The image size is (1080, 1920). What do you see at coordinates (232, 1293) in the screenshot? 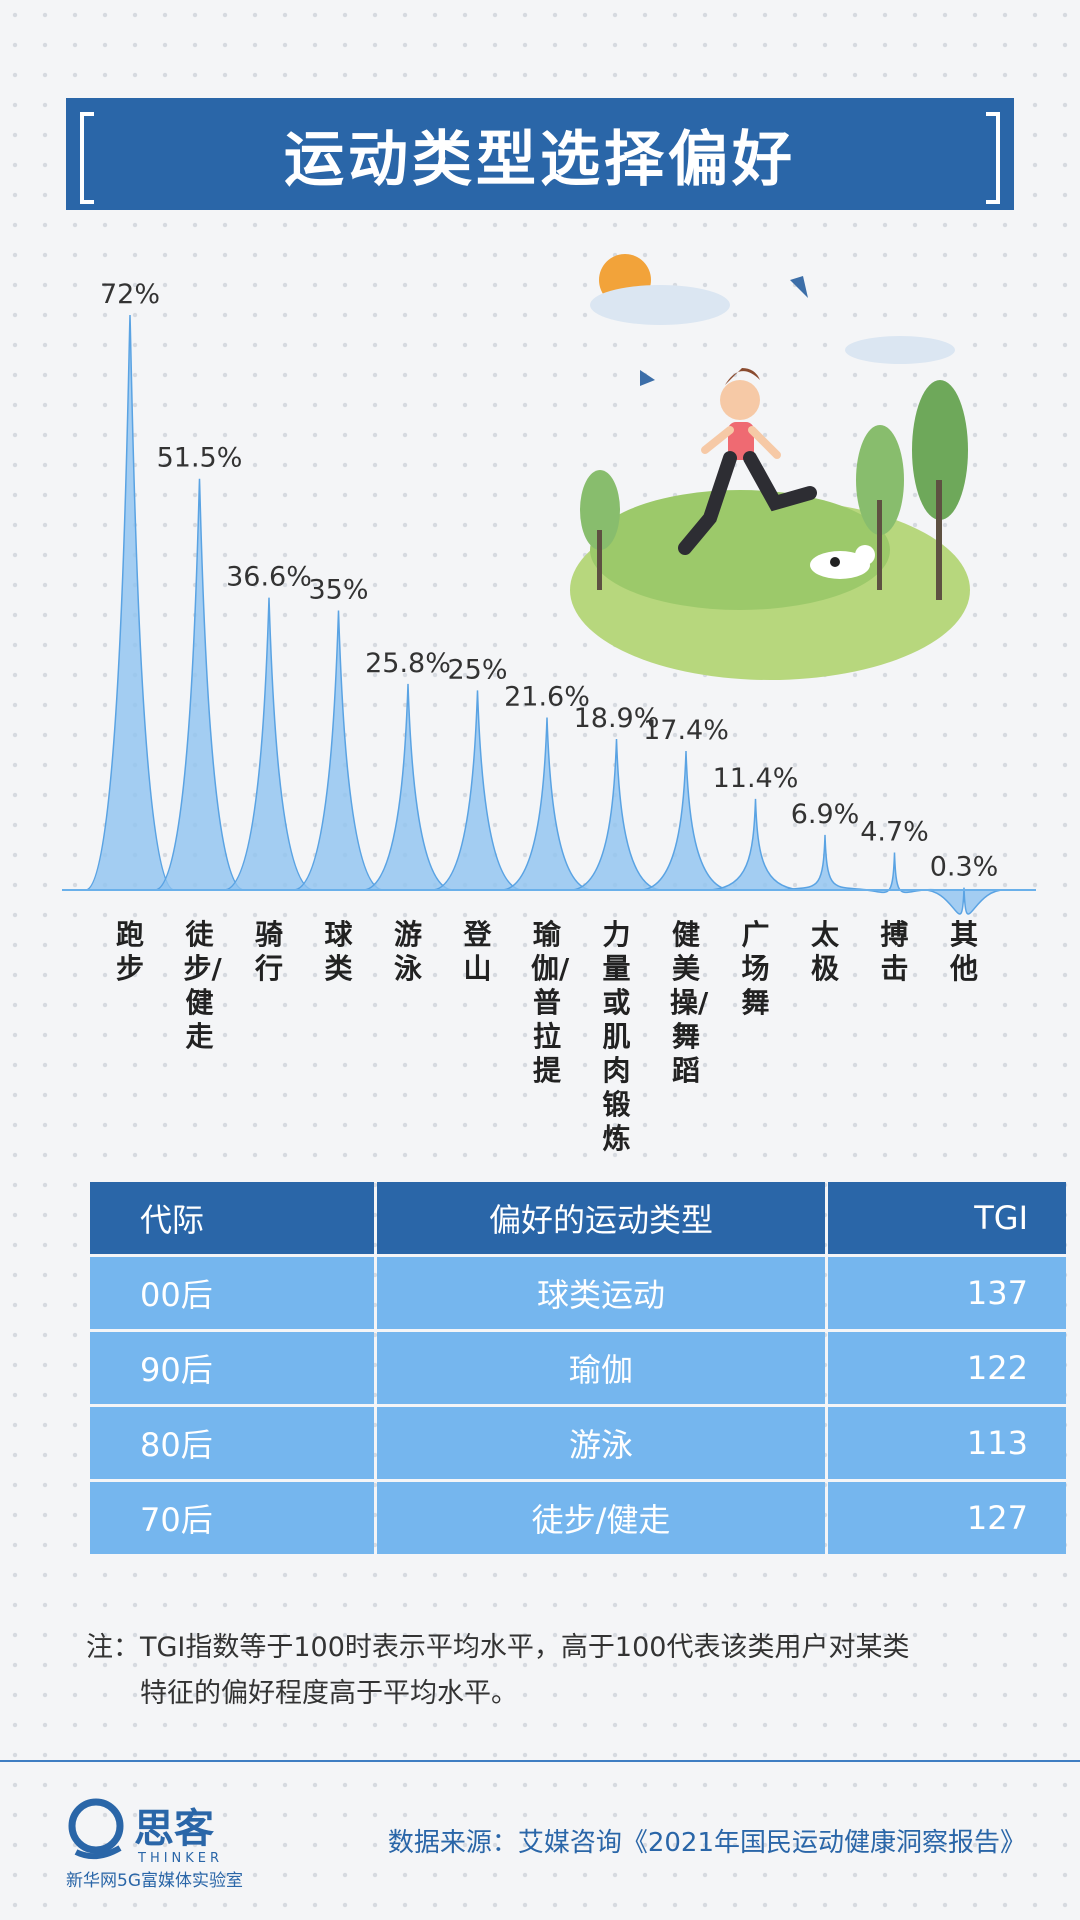
I see `table-cell-generation: 00后` at bounding box center [232, 1293].